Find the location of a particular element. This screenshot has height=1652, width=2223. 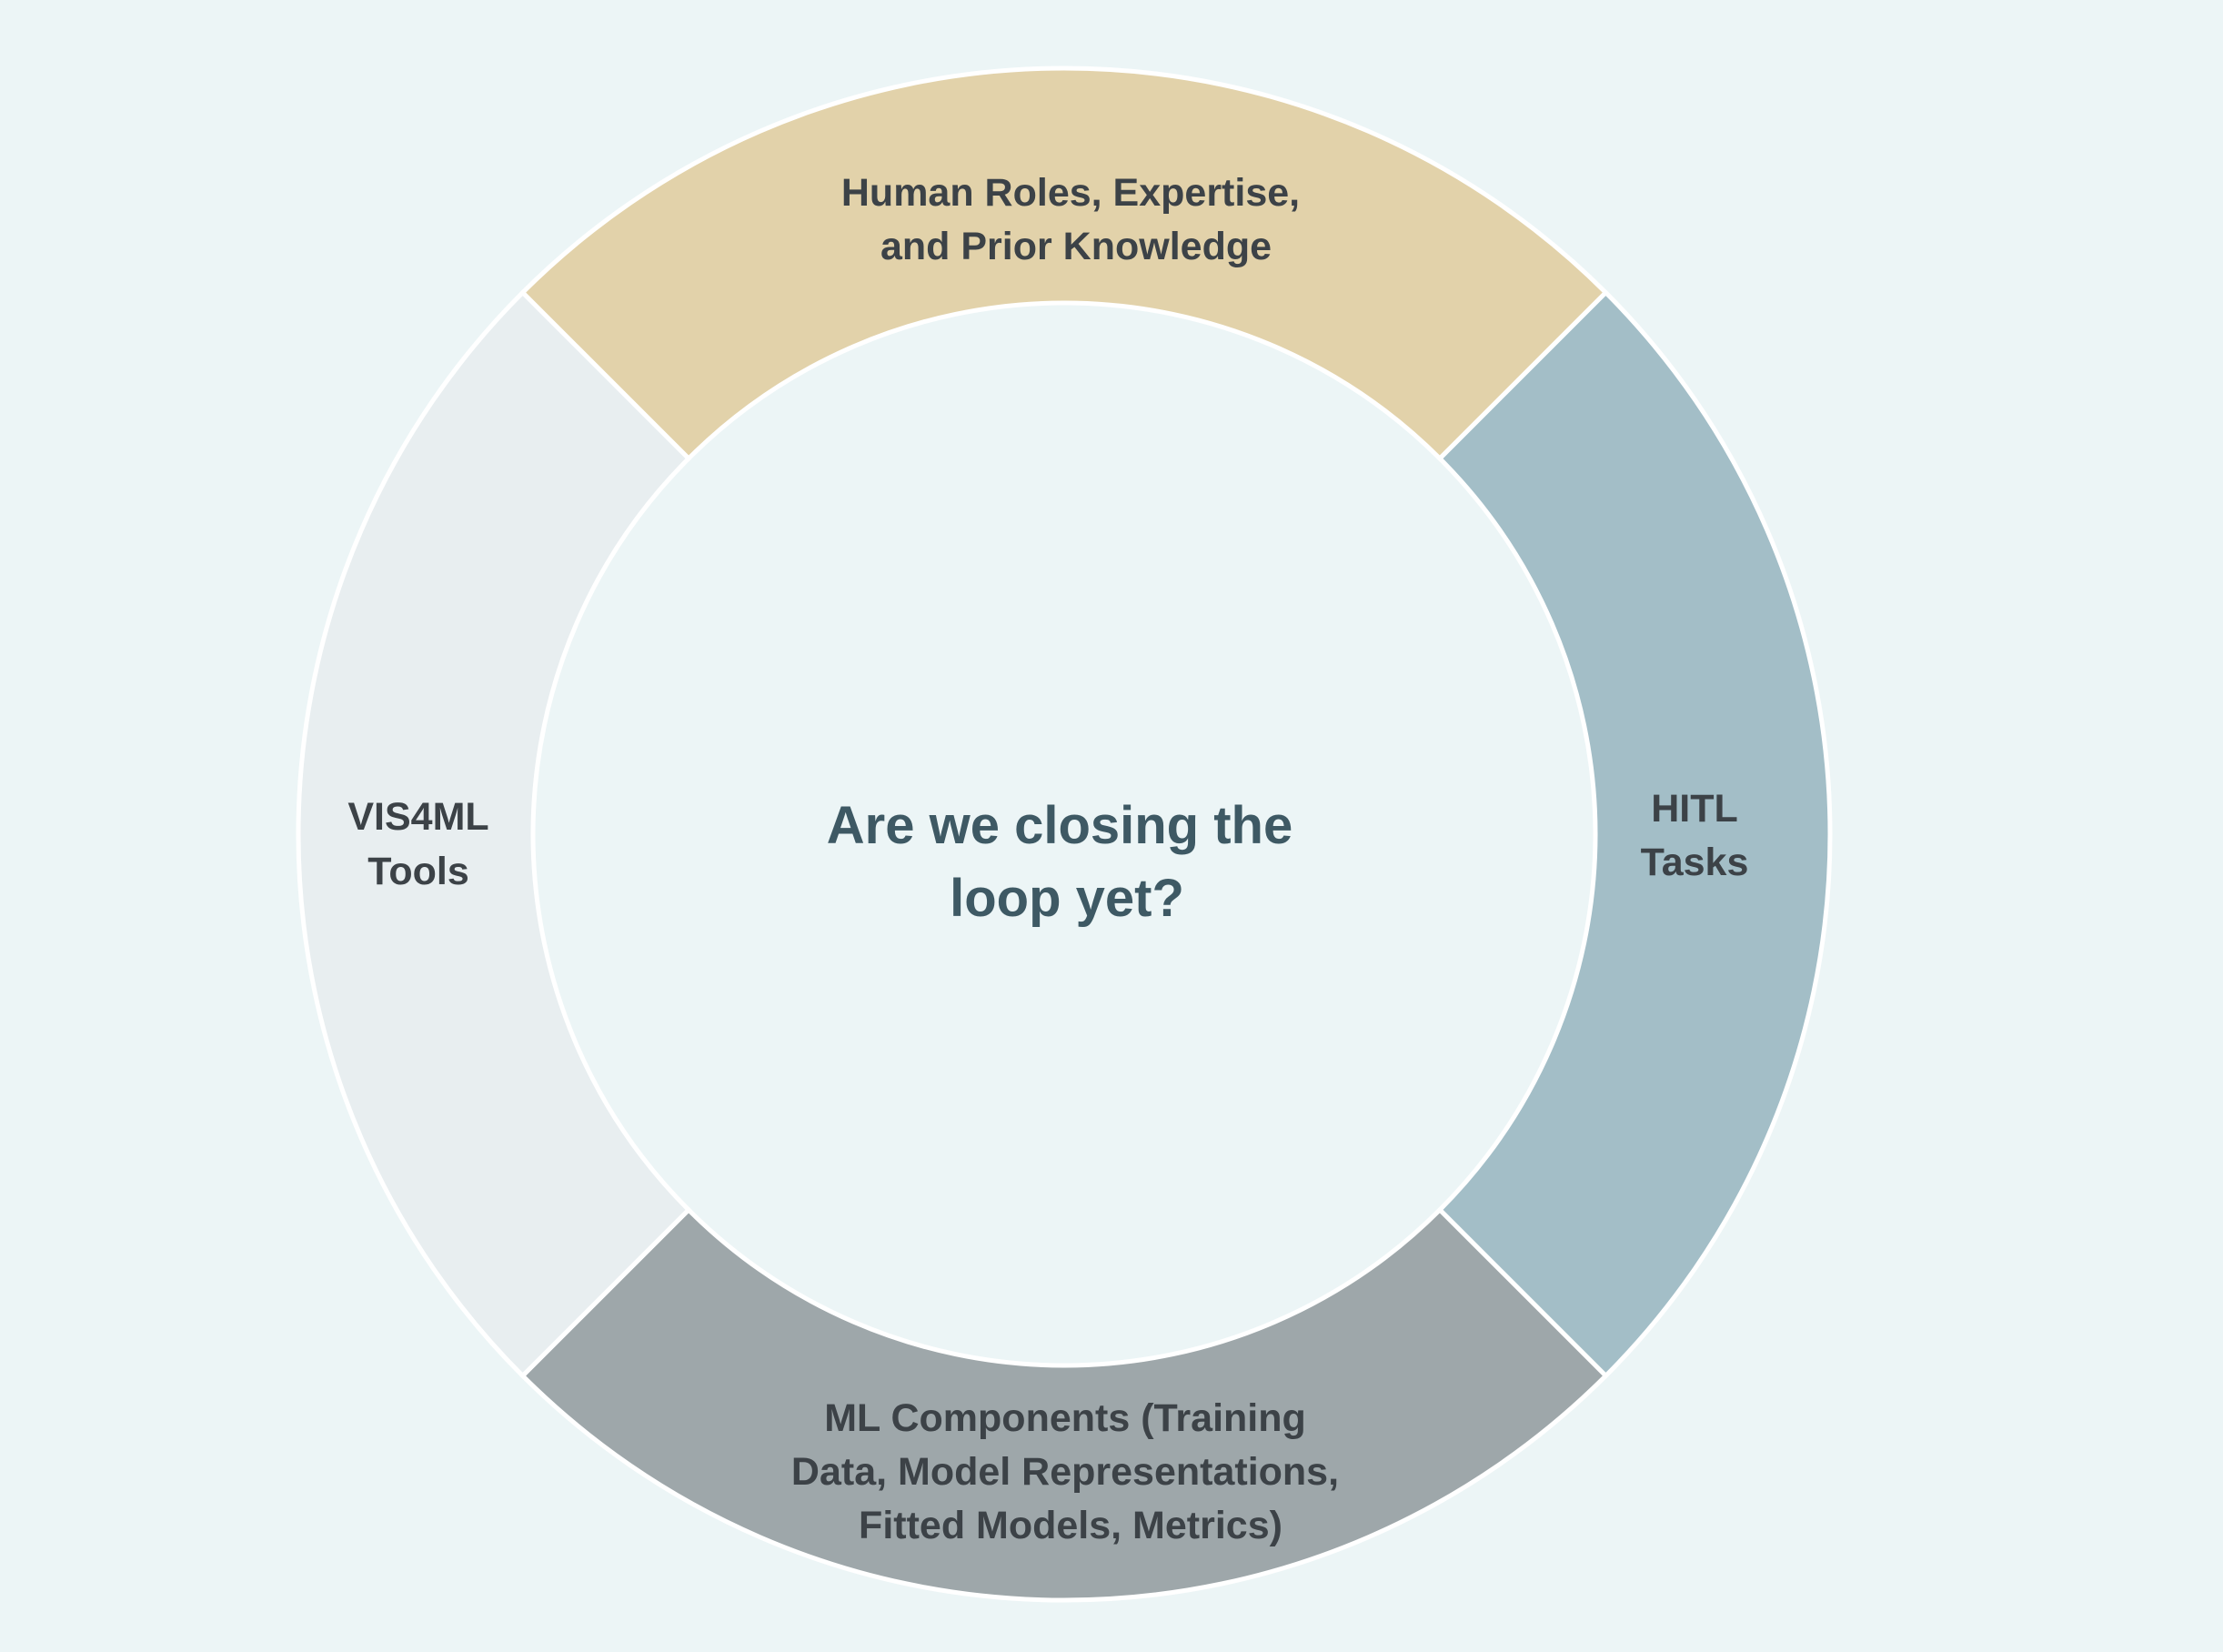

center-question-line-1: Are we closing the is located at coordinates (1060, 825).